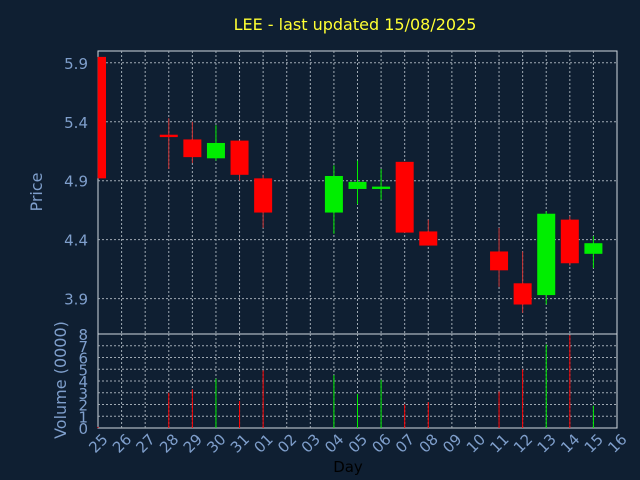 This screenshot has height=480, width=640. What do you see at coordinates (122, 443) in the screenshot?
I see `x-tick-label: 26` at bounding box center [122, 443].